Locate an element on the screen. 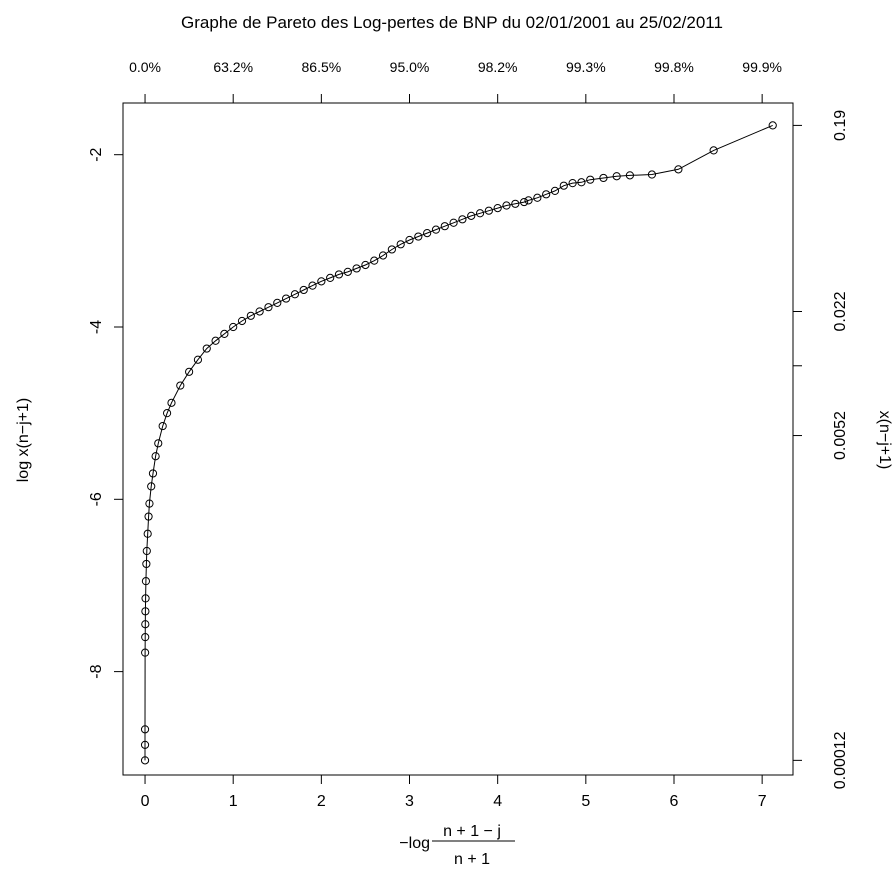 Image resolution: width=896 pixels, height=886 pixels. x-axis-label-prefix: −log is located at coordinates (414, 843).